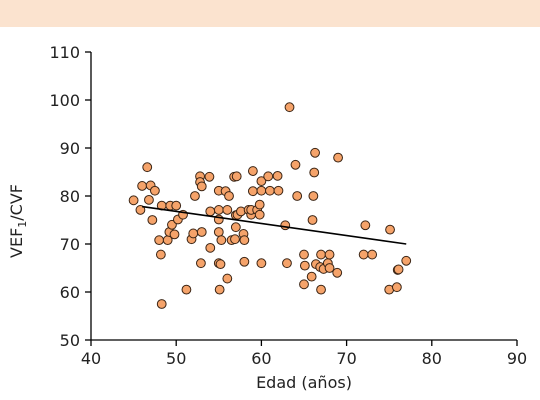 This screenshot has width=540, height=400. What do you see at coordinates (517, 358) in the screenshot?
I see `x-tick-label: 90` at bounding box center [517, 358].